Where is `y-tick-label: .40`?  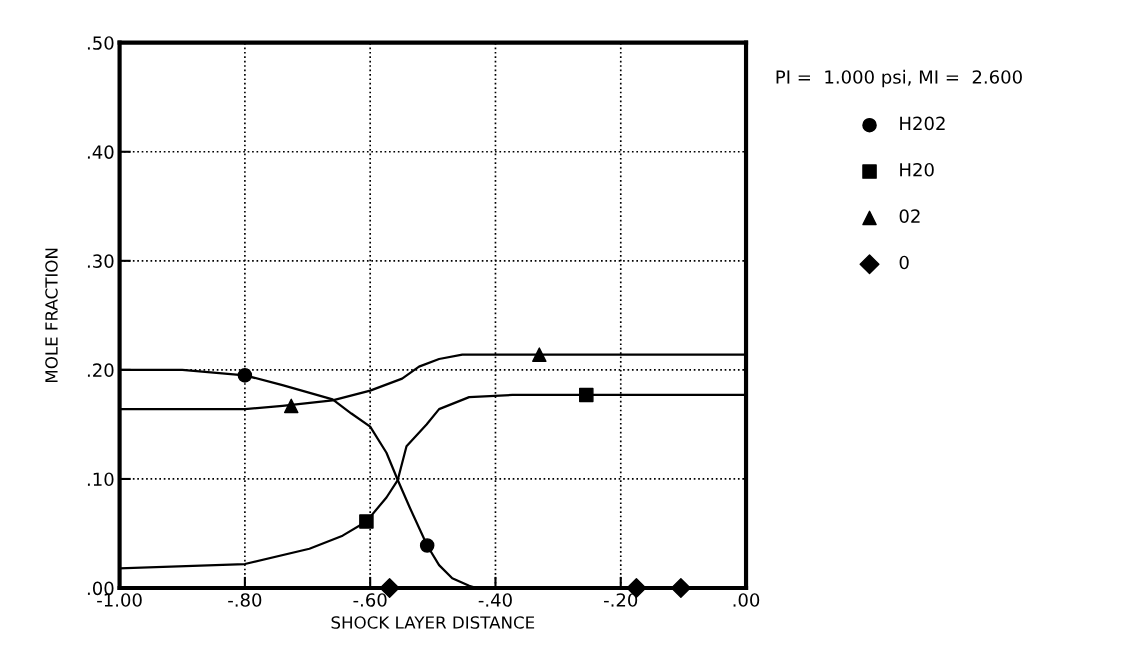
y-tick-label: .40 is located at coordinates (100, 152).